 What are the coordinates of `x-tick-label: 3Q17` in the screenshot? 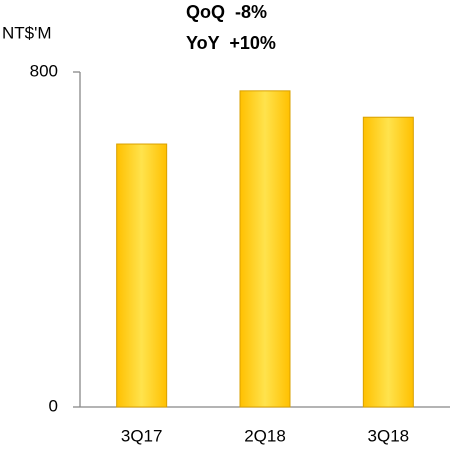 It's located at (142, 435).